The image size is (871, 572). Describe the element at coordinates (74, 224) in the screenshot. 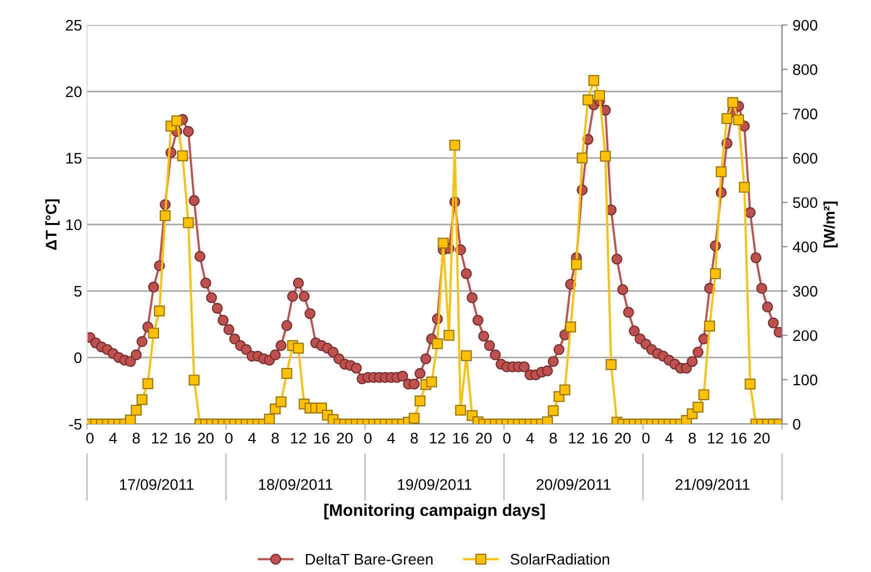

I see `y-tick-label: 10` at that location.